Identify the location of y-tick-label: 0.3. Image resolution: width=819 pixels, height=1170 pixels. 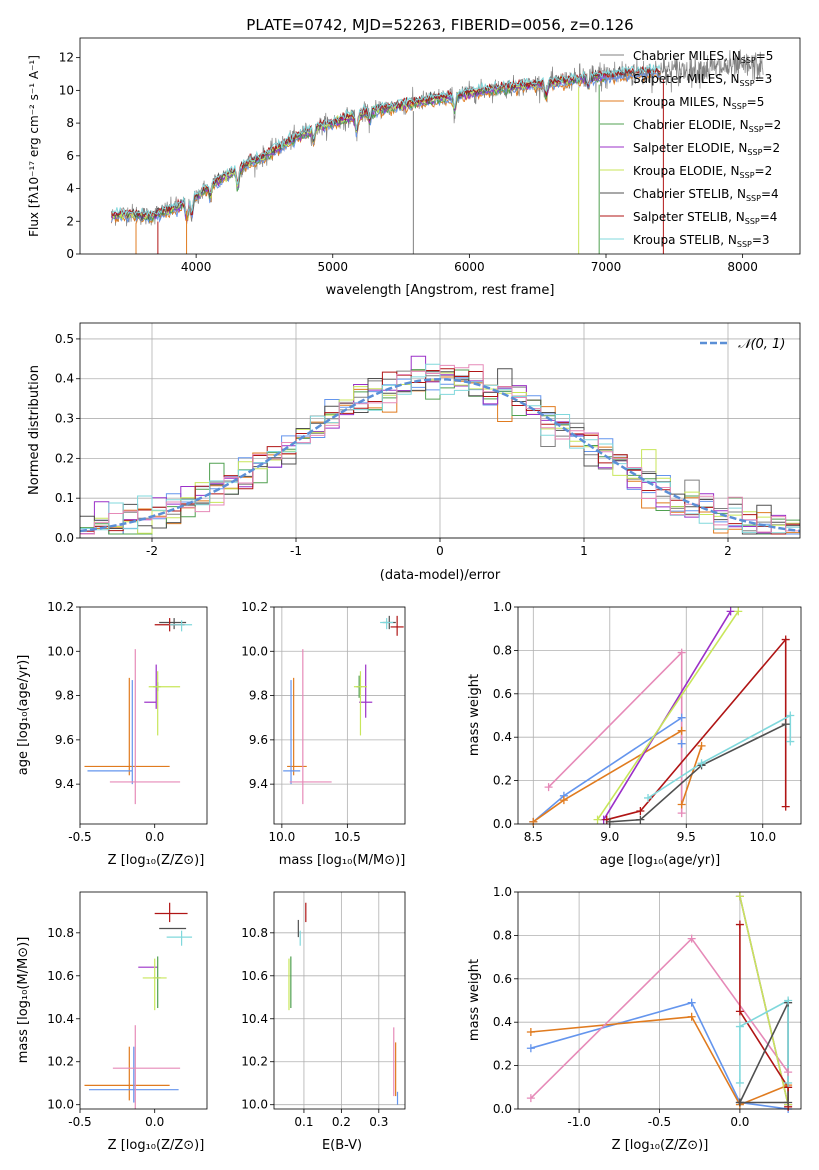
(64, 419).